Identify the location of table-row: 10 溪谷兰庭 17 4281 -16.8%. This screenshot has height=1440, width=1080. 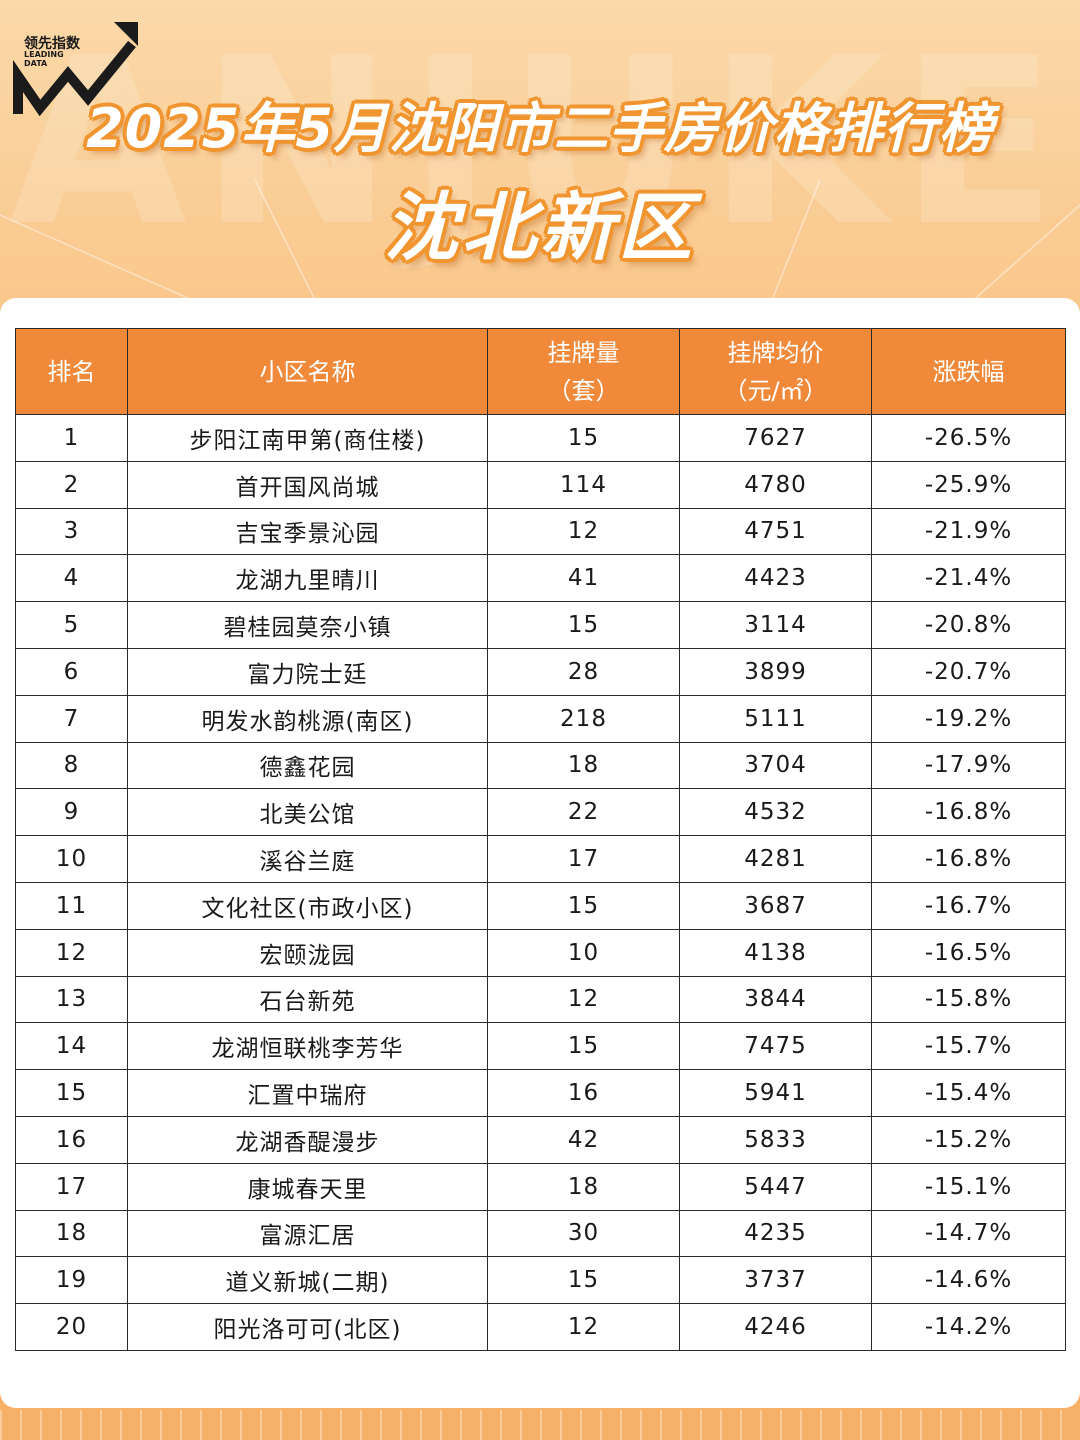
(540, 859).